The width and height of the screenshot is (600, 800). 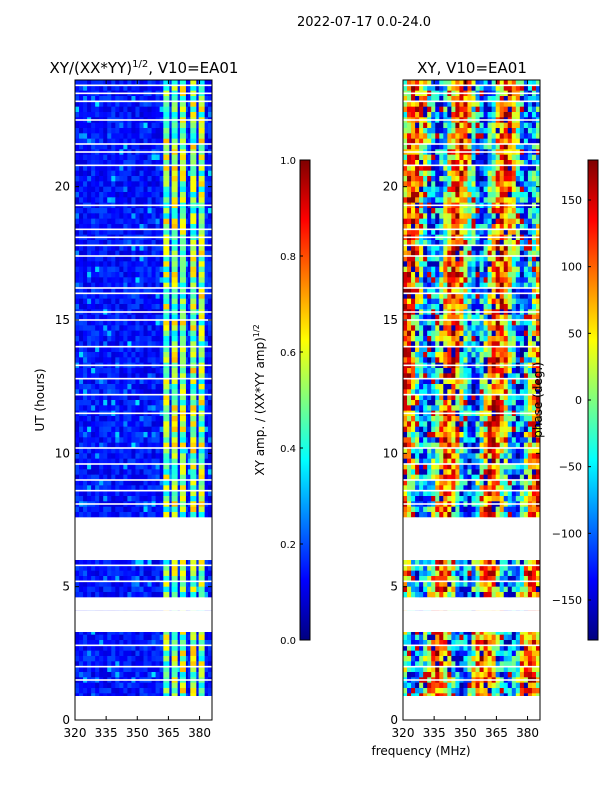 What do you see at coordinates (256, 330) in the screenshot?
I see `left-colorbar-label-exponent: 1/2` at bounding box center [256, 330].